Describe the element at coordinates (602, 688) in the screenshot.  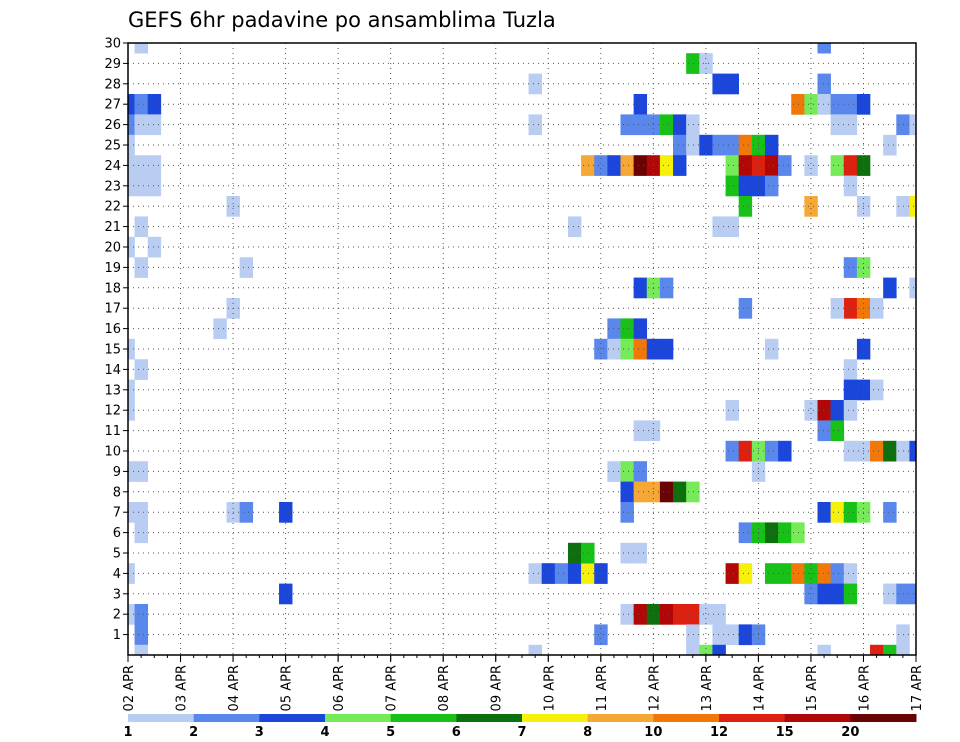
I see `x-tick-label: 11 APR` at that location.